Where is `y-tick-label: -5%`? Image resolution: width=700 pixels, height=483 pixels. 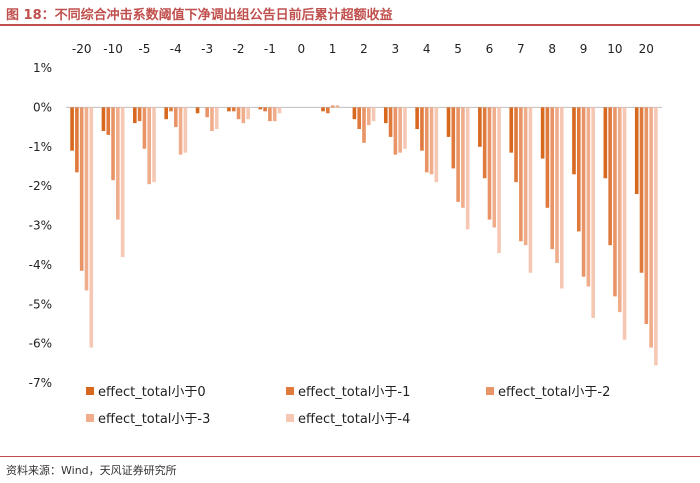
y-tick-label: -5% is located at coordinates (40, 304).